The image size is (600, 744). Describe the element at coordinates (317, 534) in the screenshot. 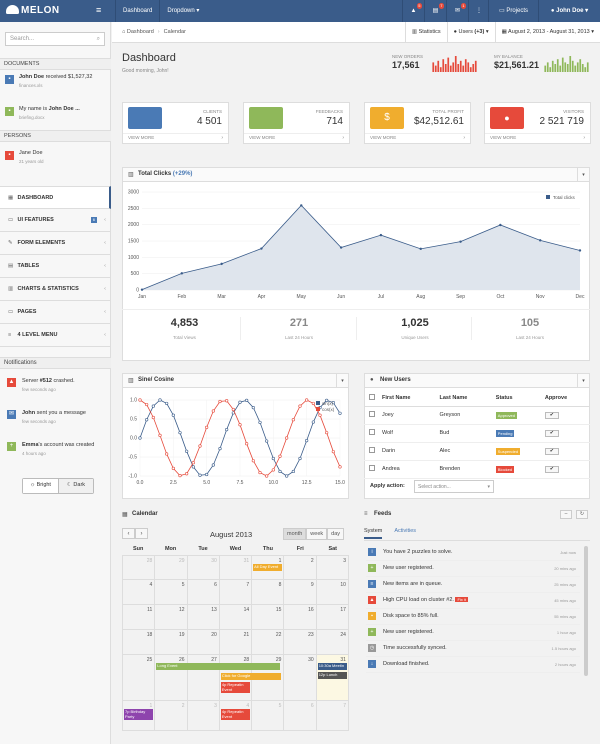

I see `view-week-button: week` at that location.